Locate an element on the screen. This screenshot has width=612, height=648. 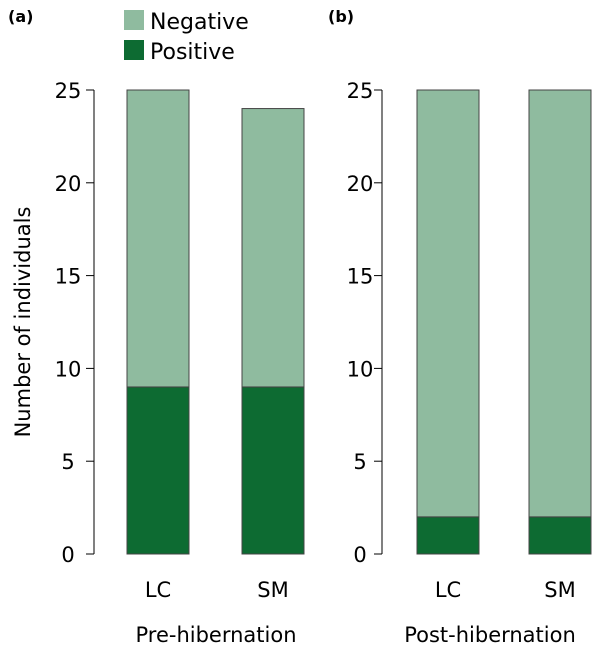
panel-b-y-tick-label: 25 is located at coordinates (360, 91).